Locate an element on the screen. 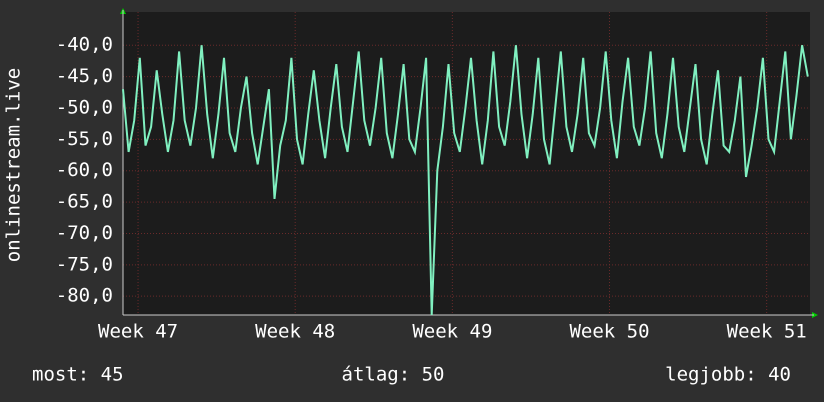 This screenshot has height=402, width=824. y-tick-label: -80,0 is located at coordinates (84, 296).